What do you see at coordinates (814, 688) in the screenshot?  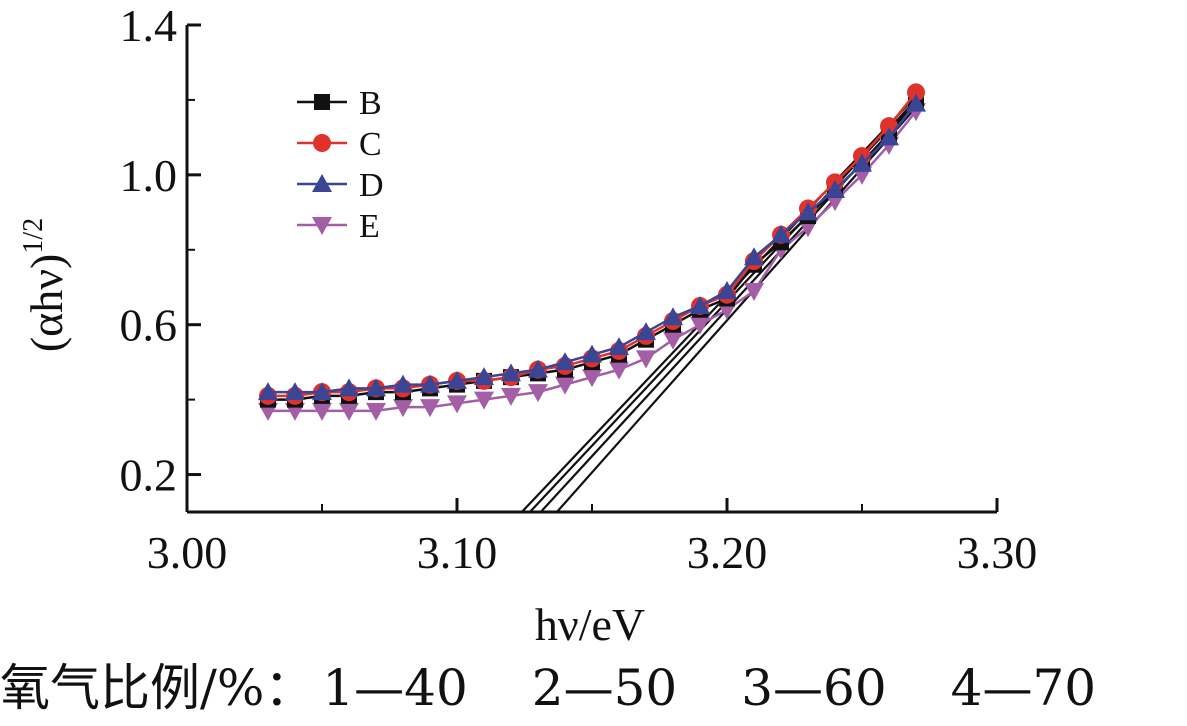 I see `caption-item-3: 3—60` at bounding box center [814, 688].